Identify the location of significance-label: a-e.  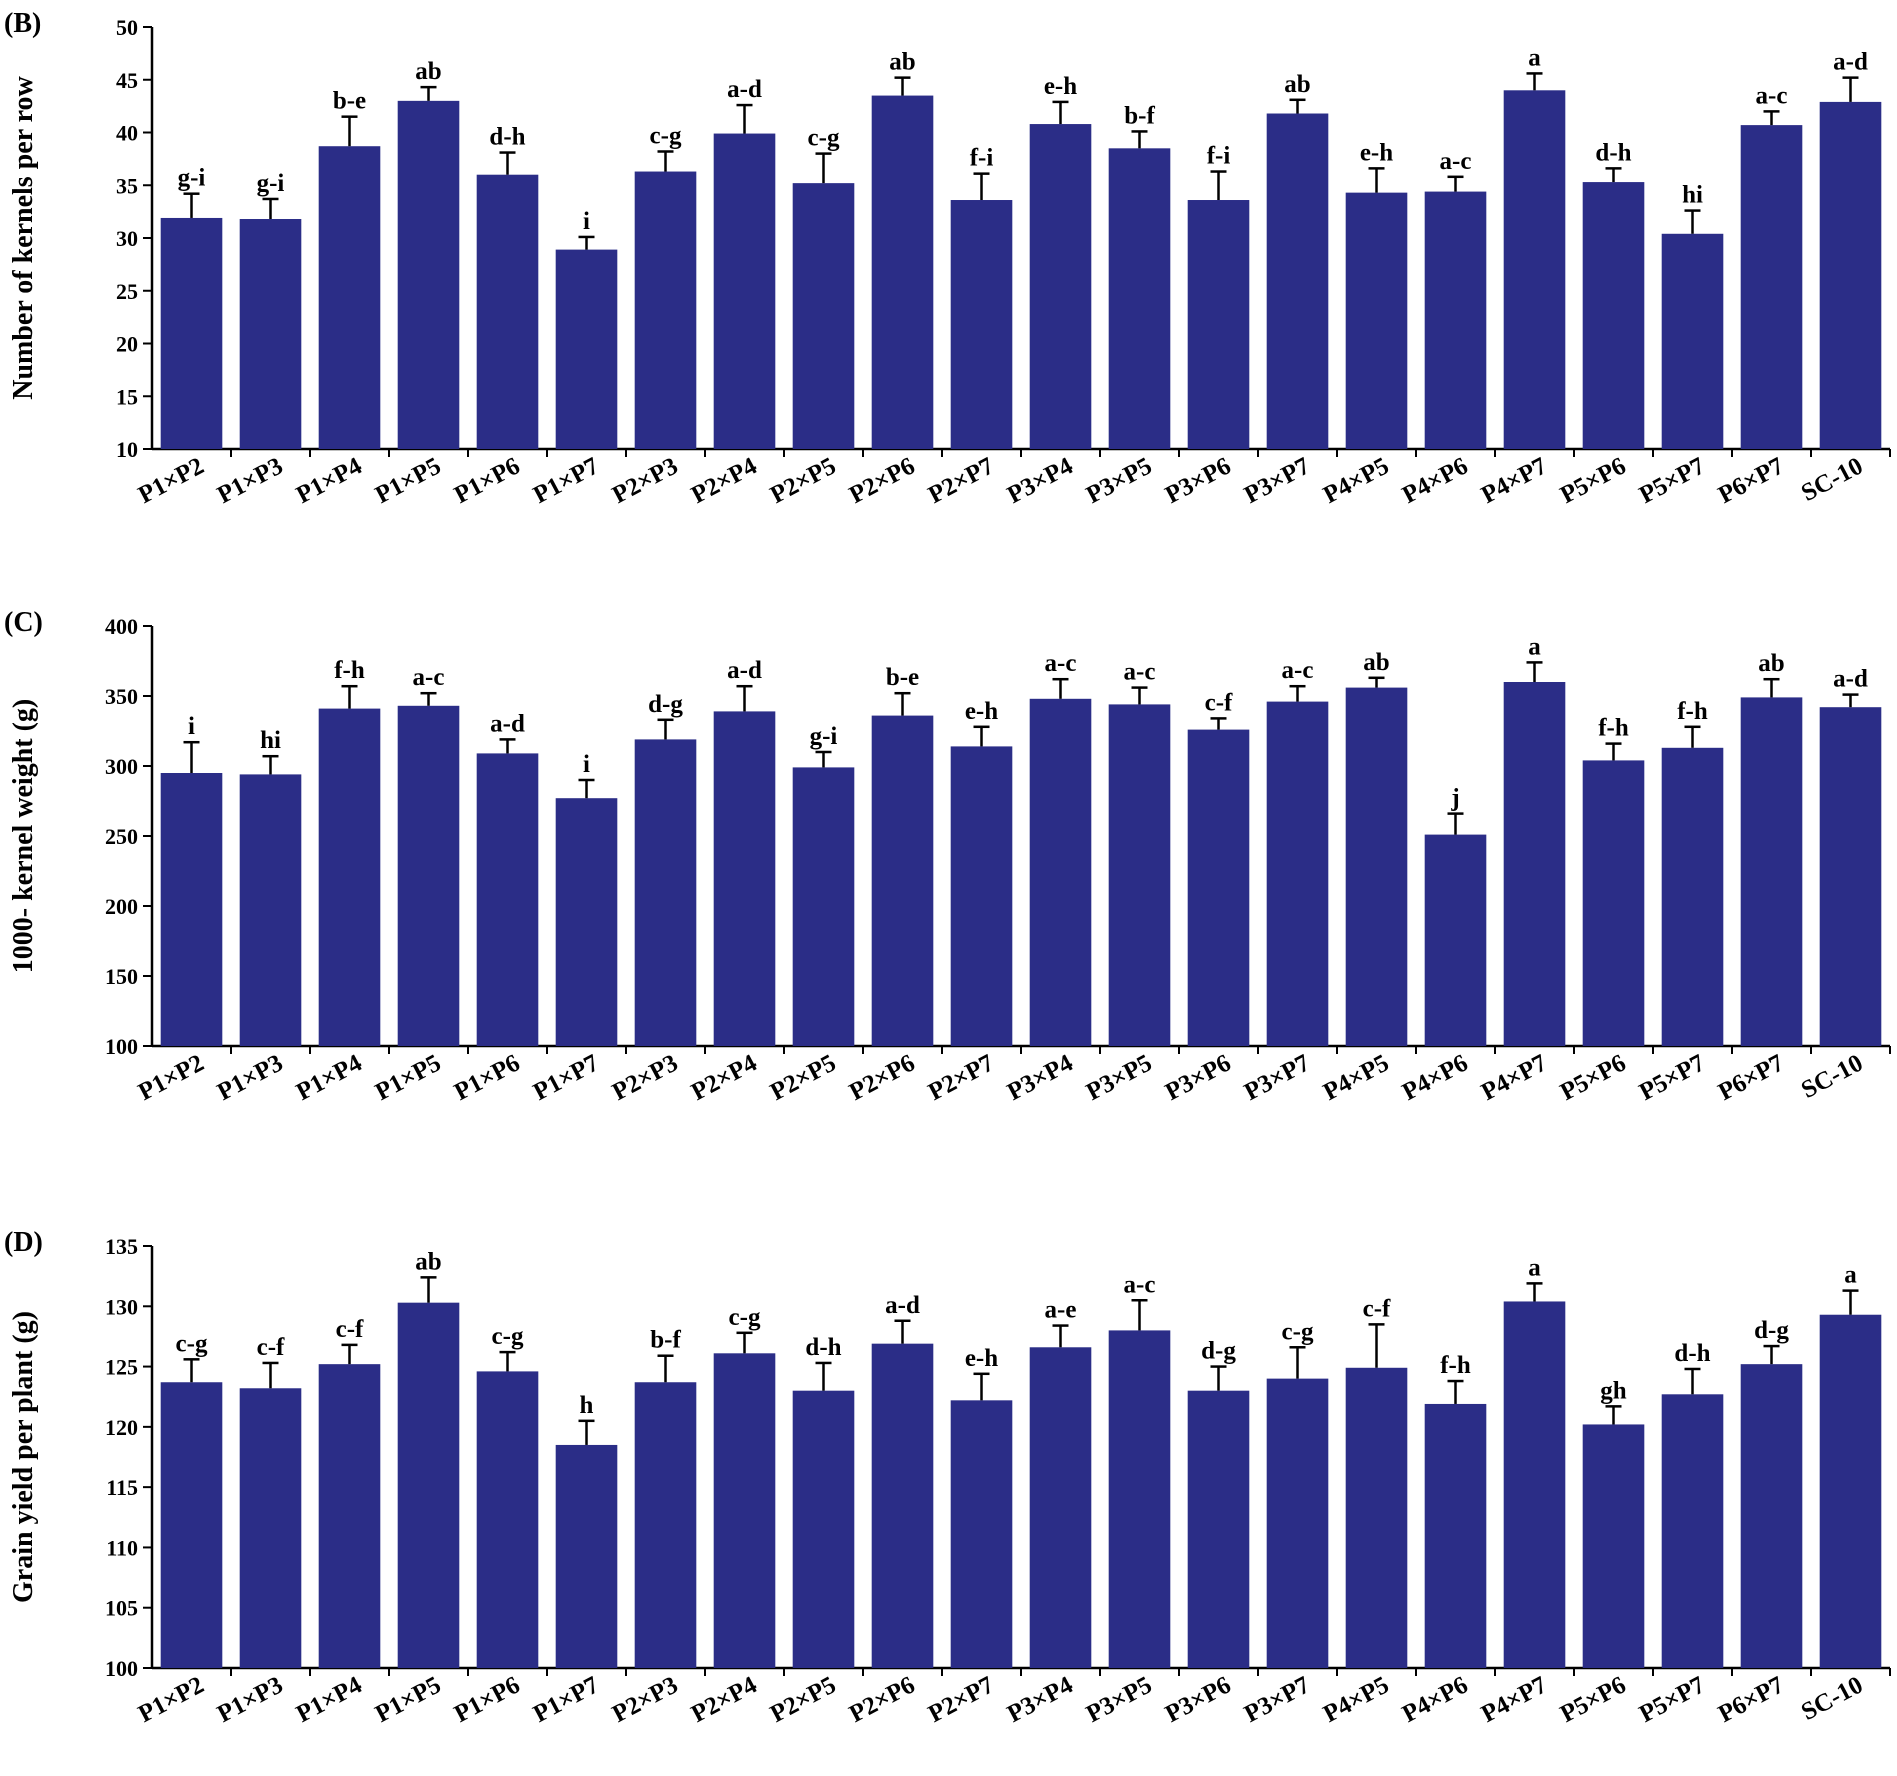
(1061, 1310).